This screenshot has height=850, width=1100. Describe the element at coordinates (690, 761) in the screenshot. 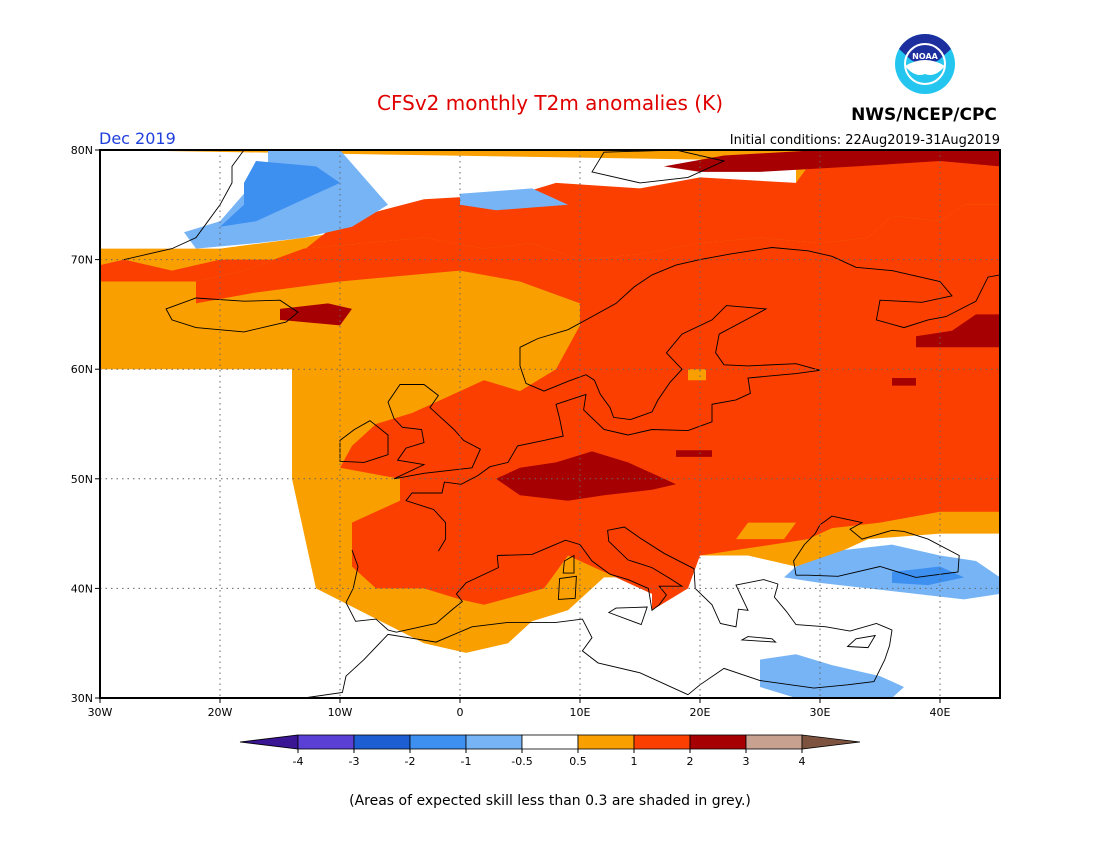

I see `legend-label: 2` at that location.